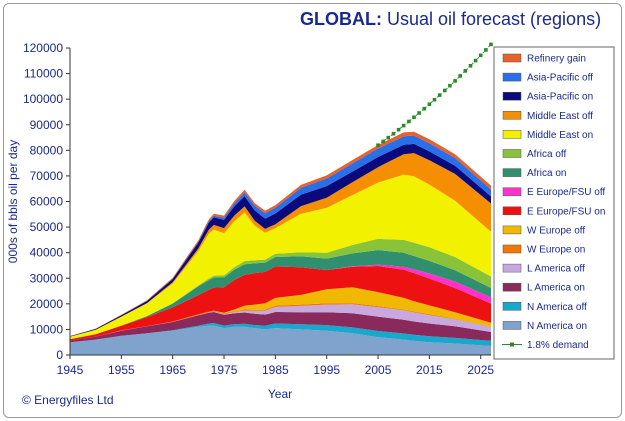  What do you see at coordinates (341, 19) in the screenshot?
I see `chart-title-bold: GLOBAL:` at bounding box center [341, 19].